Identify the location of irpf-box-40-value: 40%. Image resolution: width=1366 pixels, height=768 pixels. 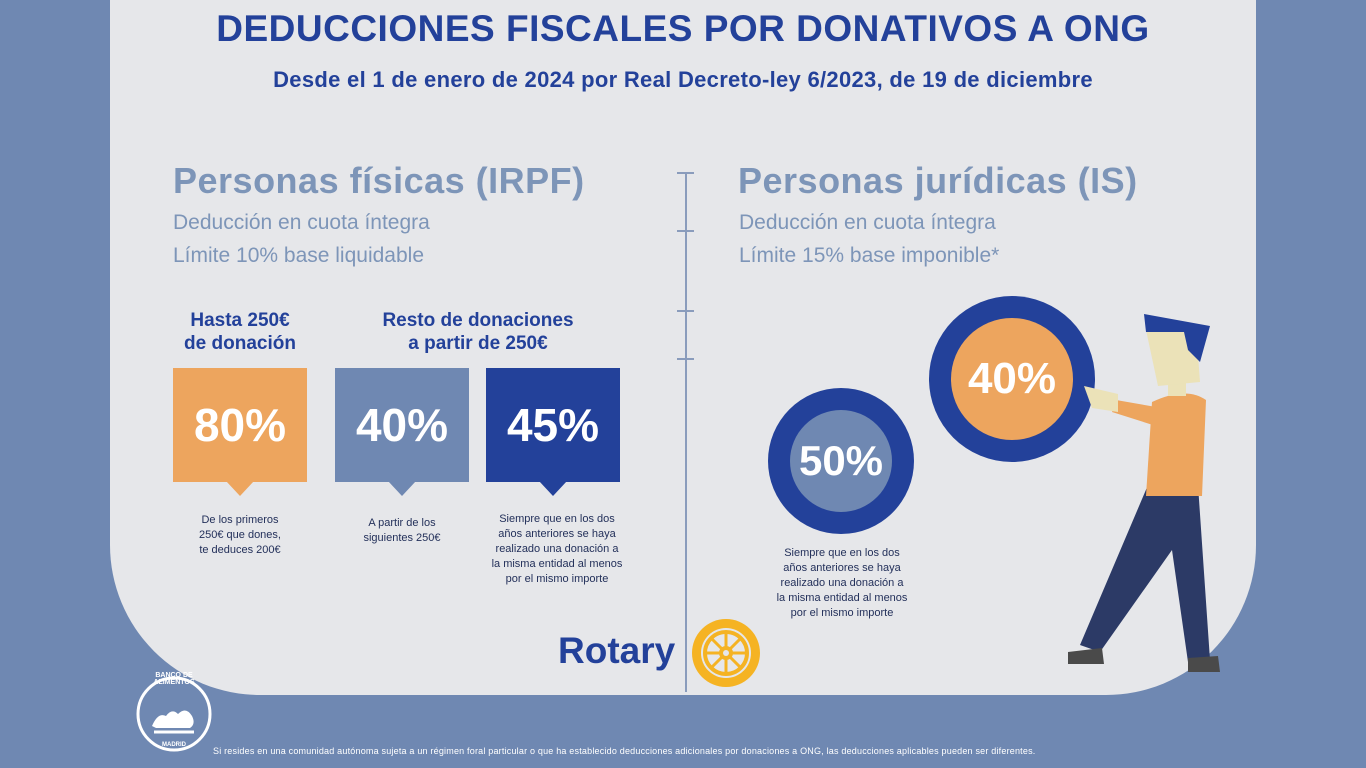
(402, 425).